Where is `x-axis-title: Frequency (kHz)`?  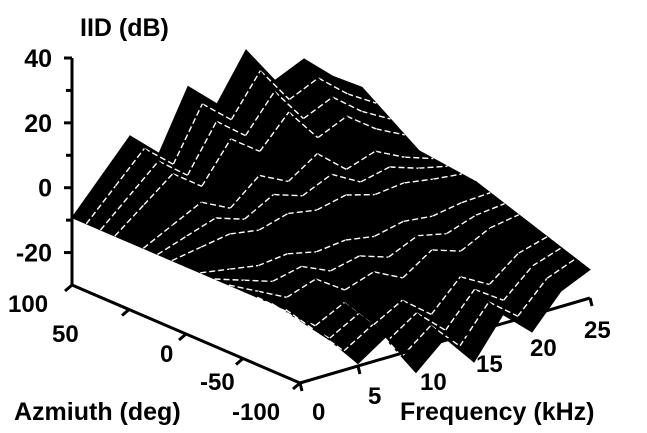 x-axis-title: Frequency (kHz) is located at coordinates (497, 412).